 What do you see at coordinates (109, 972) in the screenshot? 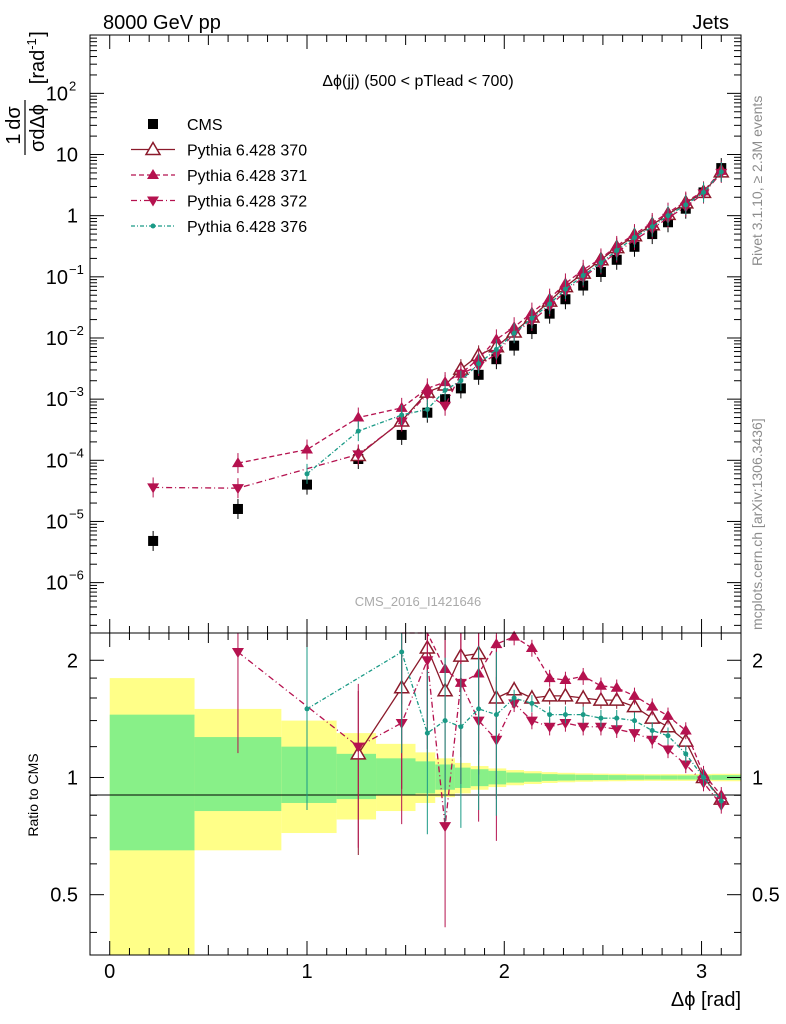
I see `x-tick-label: 0` at bounding box center [109, 972].